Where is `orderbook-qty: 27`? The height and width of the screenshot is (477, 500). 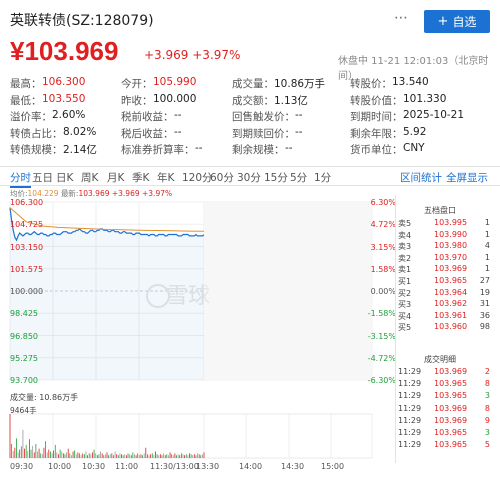 orderbook-qty: 27 is located at coordinates (484, 280).